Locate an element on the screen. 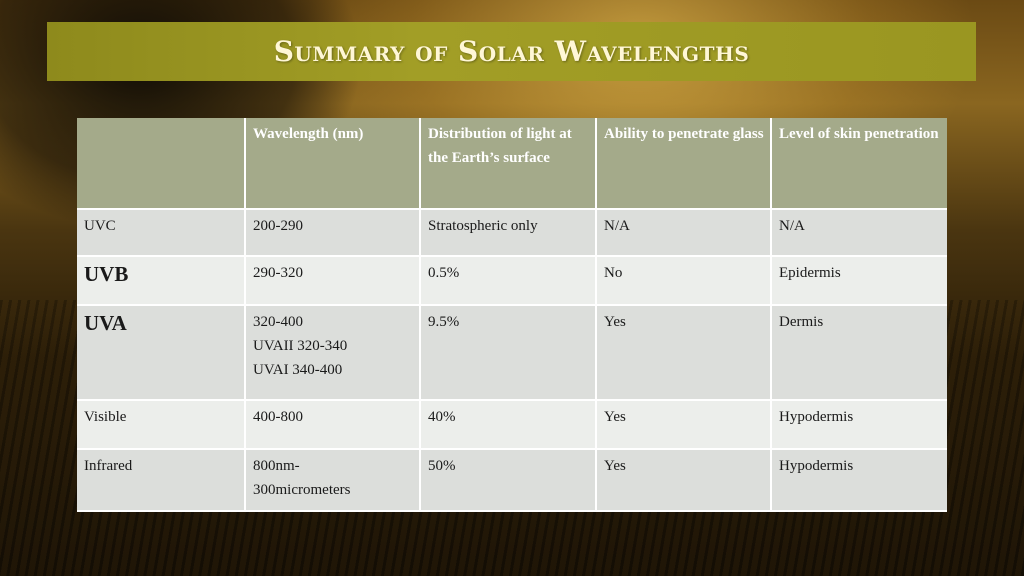 The image size is (1024, 576). table-row: UVB 290-320 0.5% No Epidermis is located at coordinates (512, 281).